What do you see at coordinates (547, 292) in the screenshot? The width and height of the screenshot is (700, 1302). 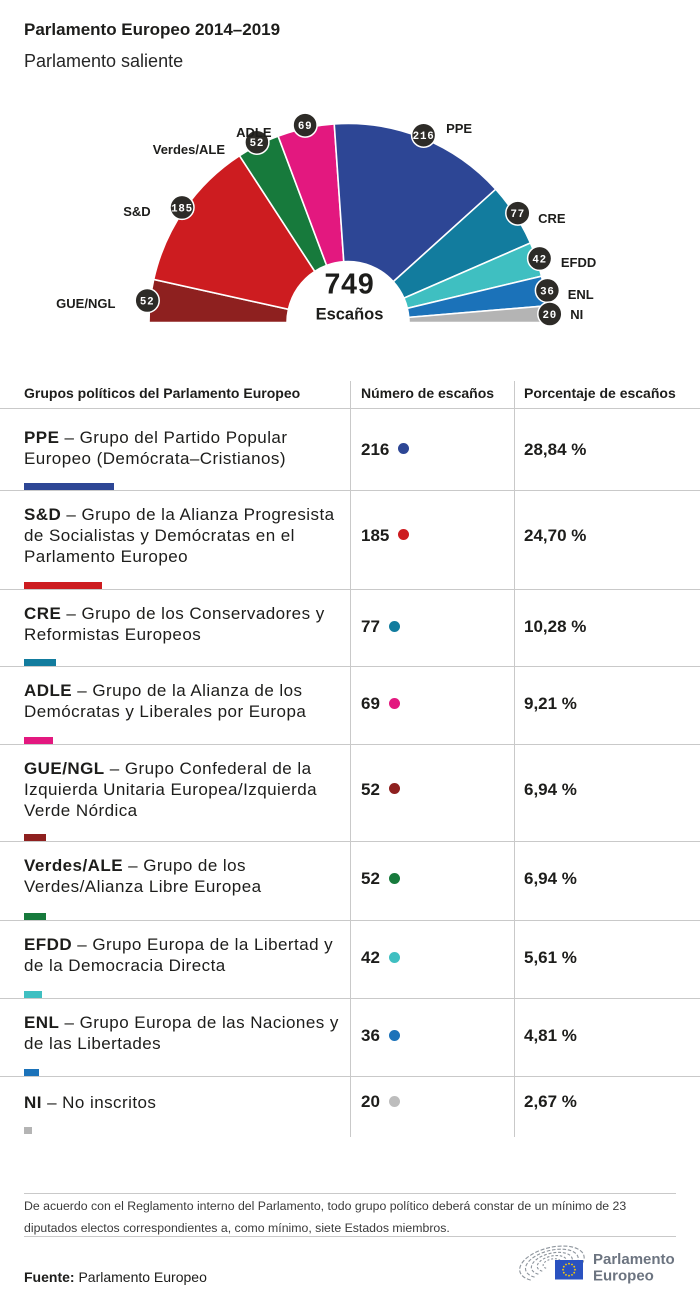 I see `svg-text: 36` at bounding box center [547, 292].